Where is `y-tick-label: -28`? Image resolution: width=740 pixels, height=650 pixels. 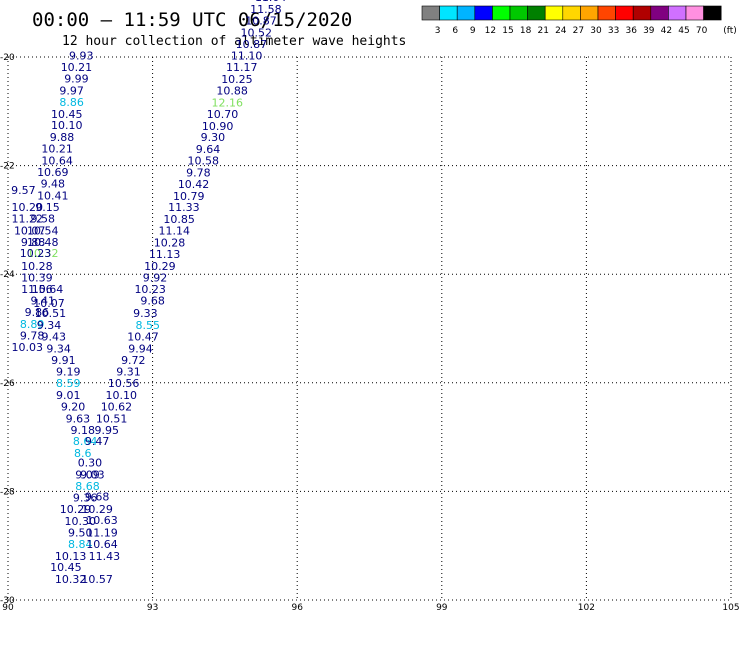
y-tick-label: -28 is located at coordinates (7, 492).